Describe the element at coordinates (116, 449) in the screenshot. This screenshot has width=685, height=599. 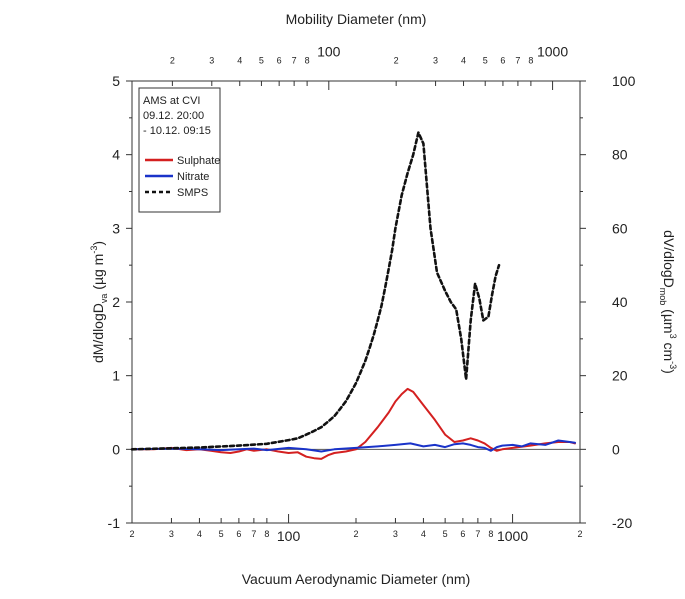
I see `y-tick-label: 0` at that location.